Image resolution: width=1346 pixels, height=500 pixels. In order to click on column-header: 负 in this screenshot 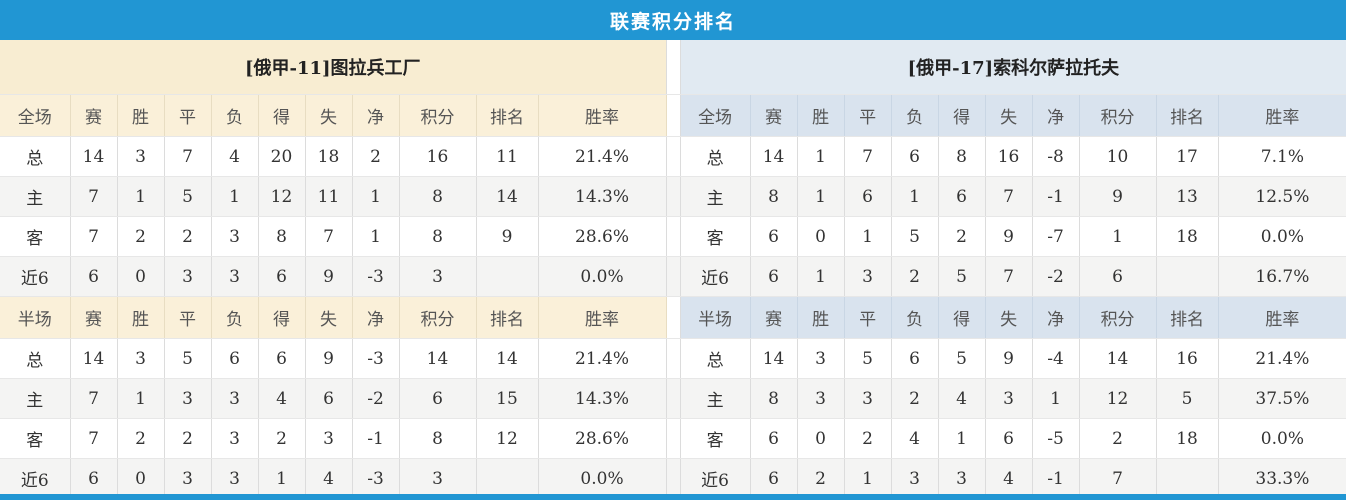, I will do `click(915, 115)`.